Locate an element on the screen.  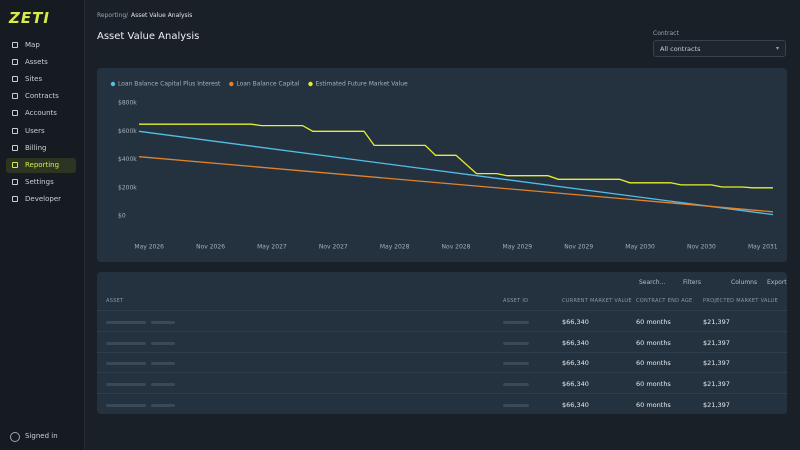
logo: ZETI is located at coordinates (29, 18).